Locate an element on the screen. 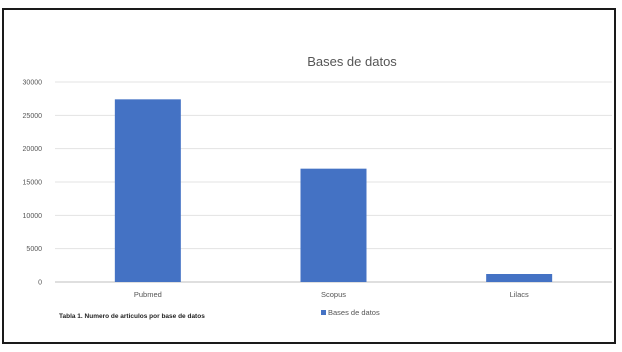  x-category-label: Scopus is located at coordinates (333, 294).